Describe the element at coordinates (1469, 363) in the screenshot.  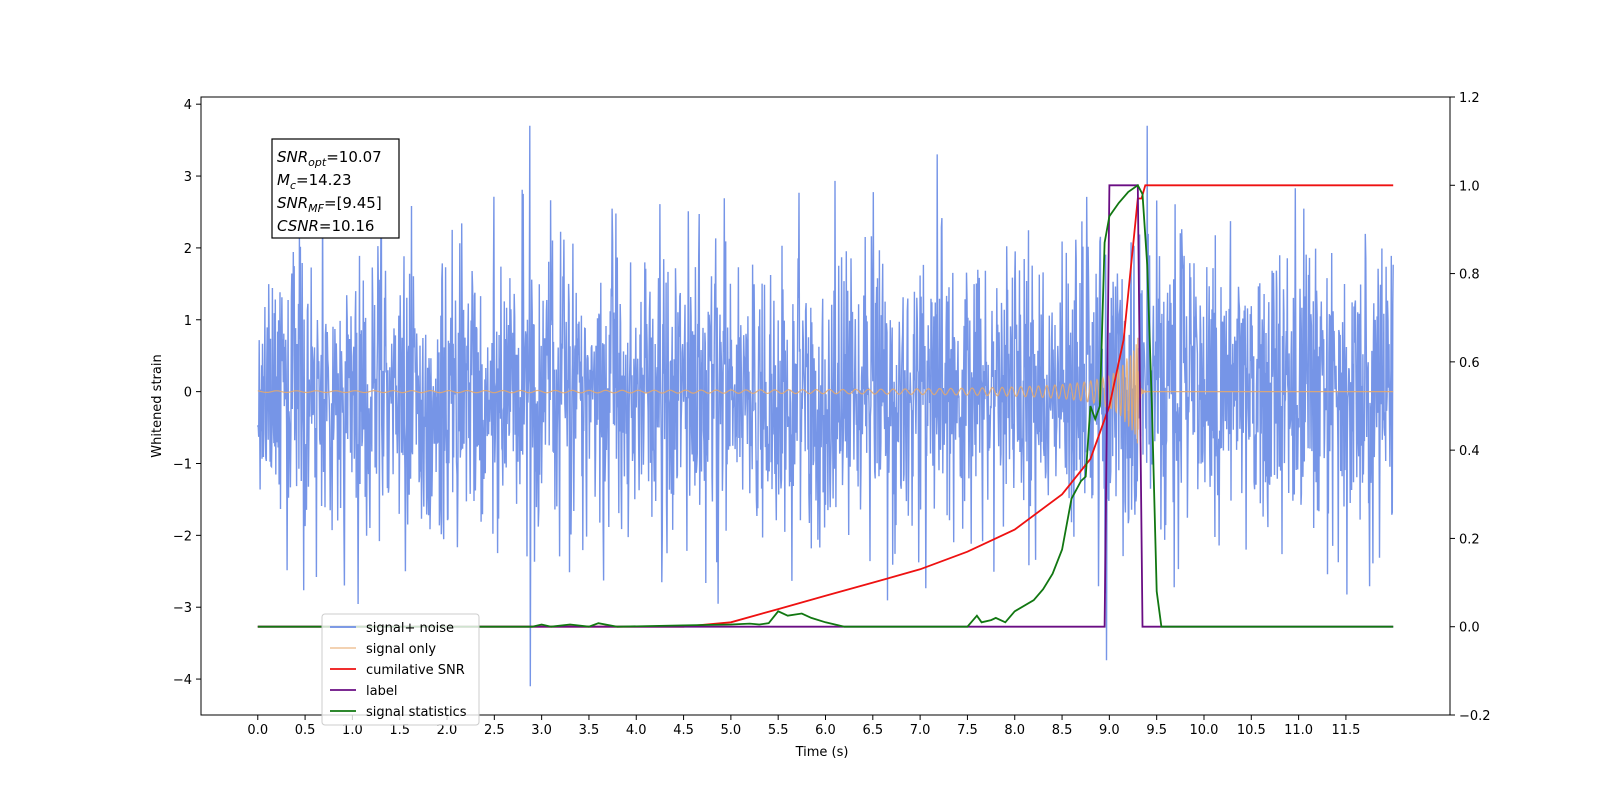
I see `y2-tick-label: 0.6` at that location.